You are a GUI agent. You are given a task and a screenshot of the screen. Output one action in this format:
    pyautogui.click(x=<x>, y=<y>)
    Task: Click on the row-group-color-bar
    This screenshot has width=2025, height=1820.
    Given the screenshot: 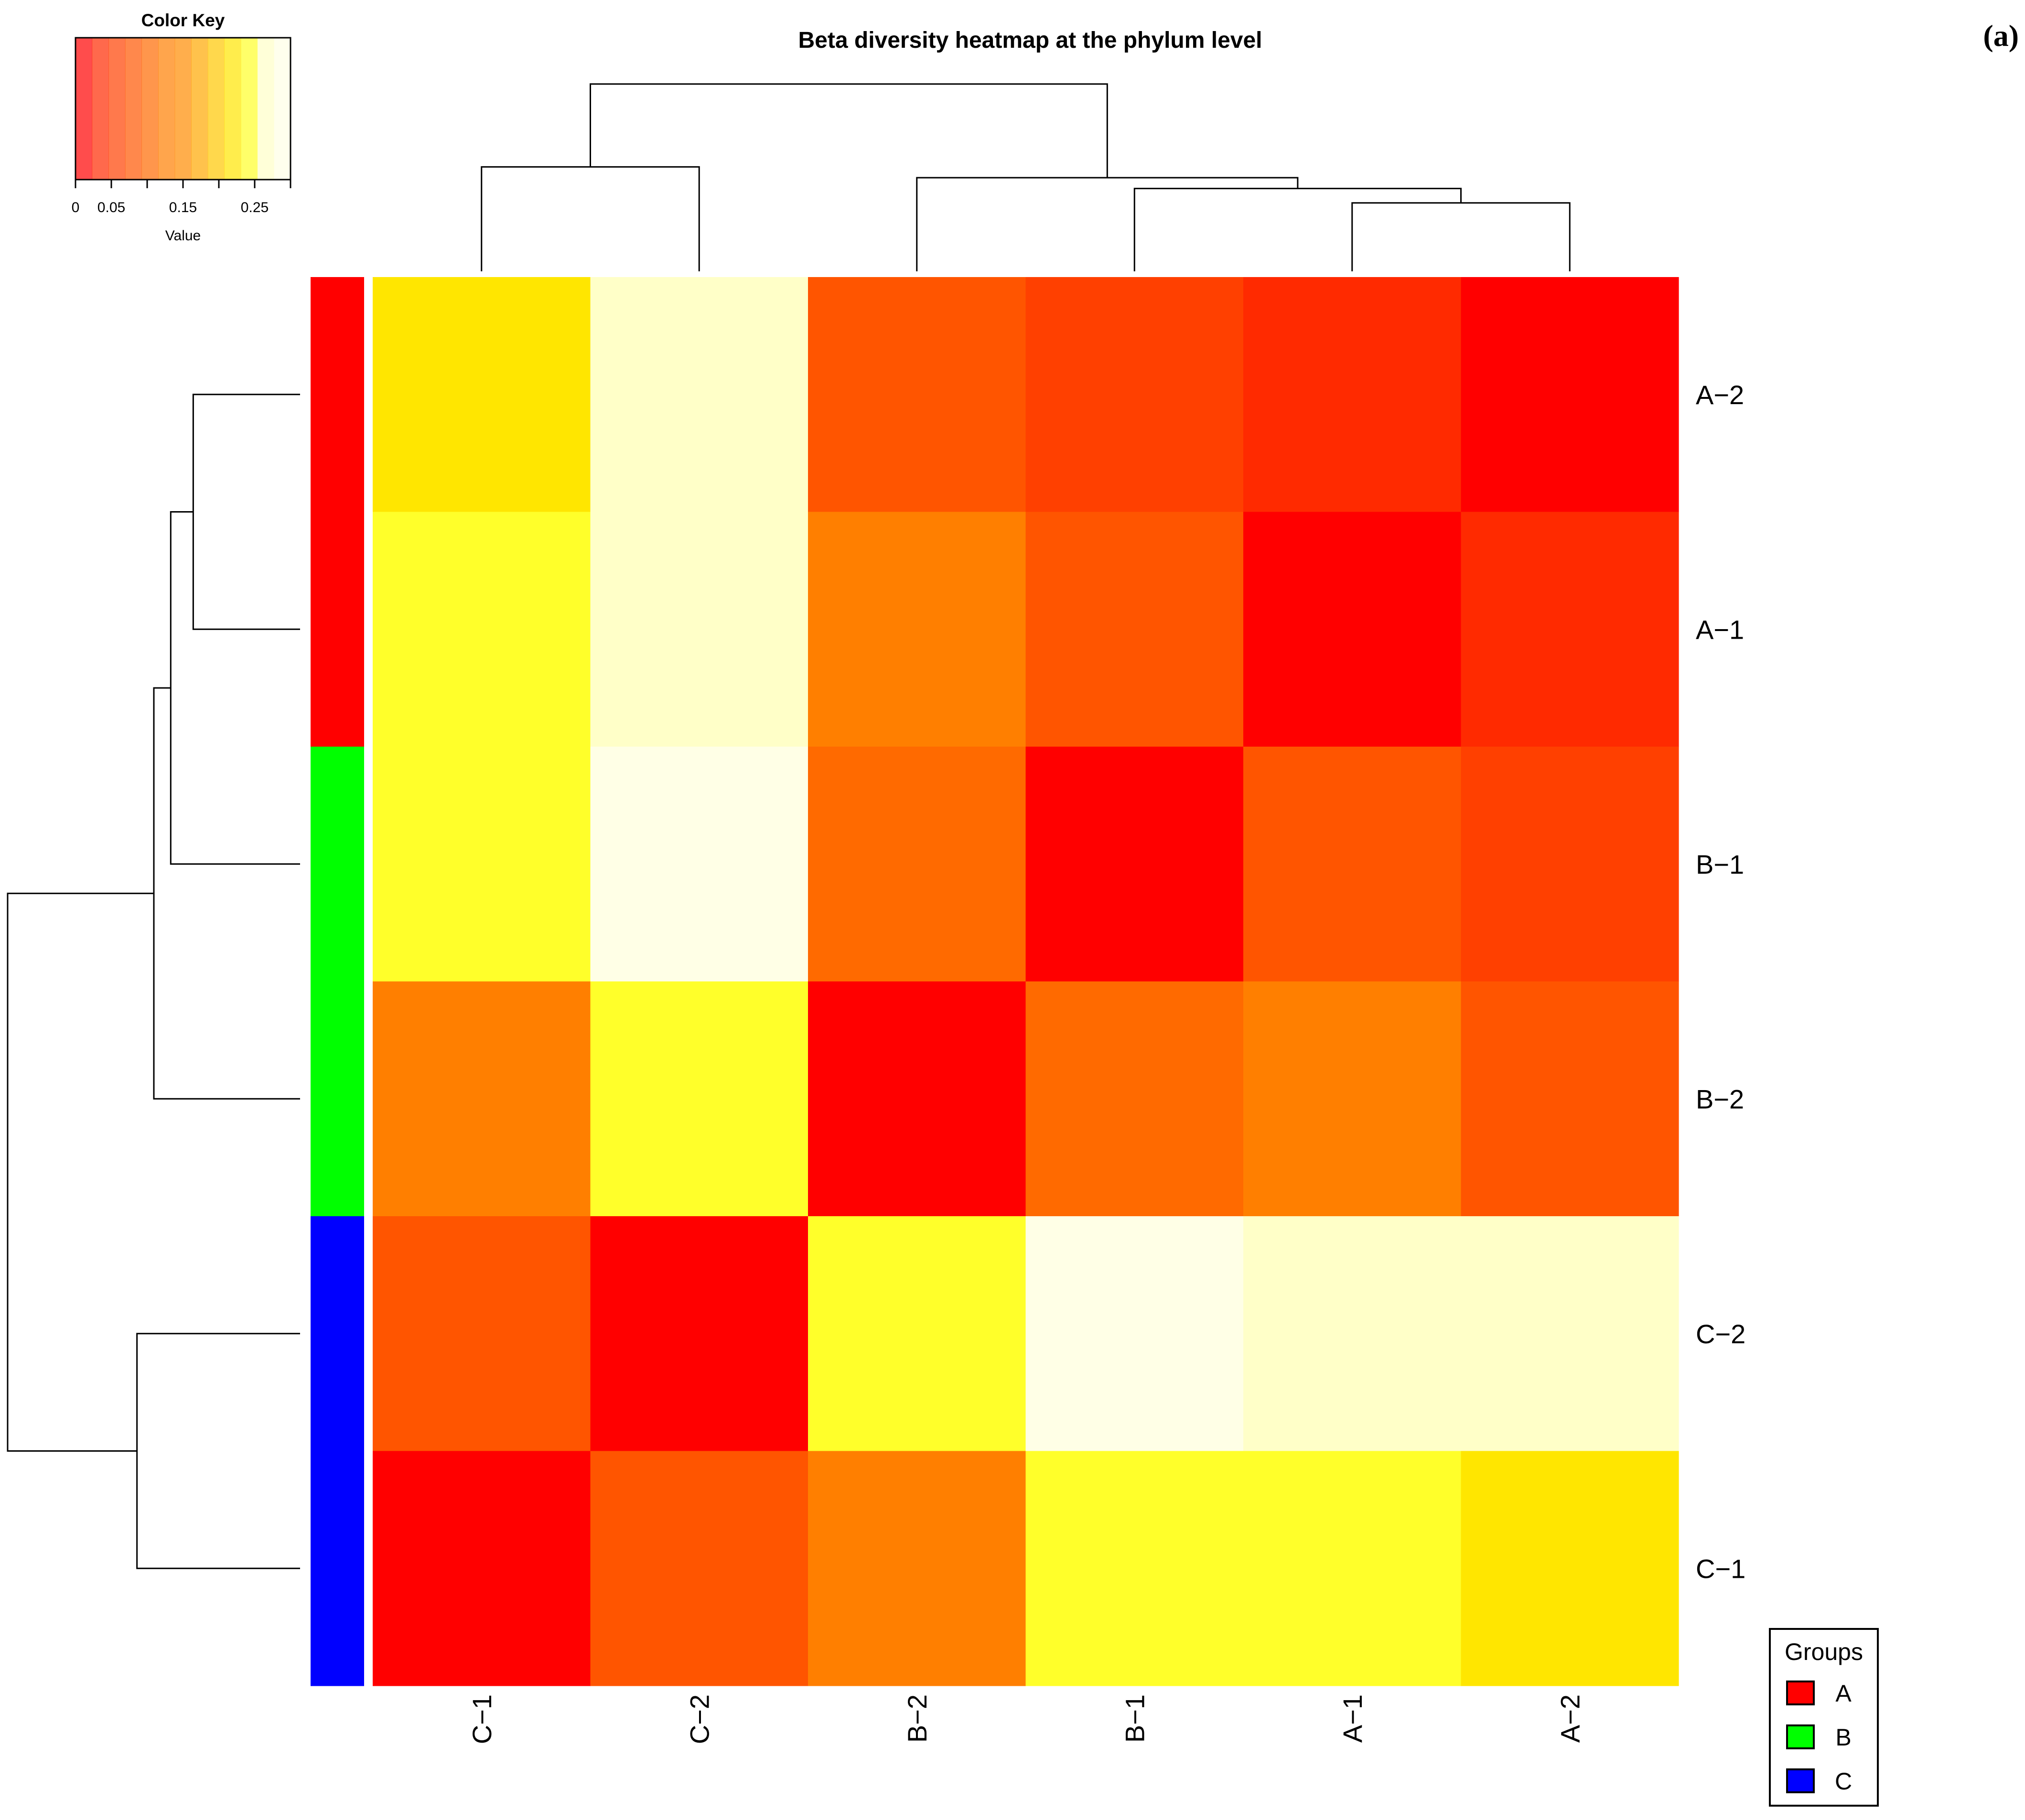 What is the action you would take?
    pyautogui.click(x=337, y=982)
    